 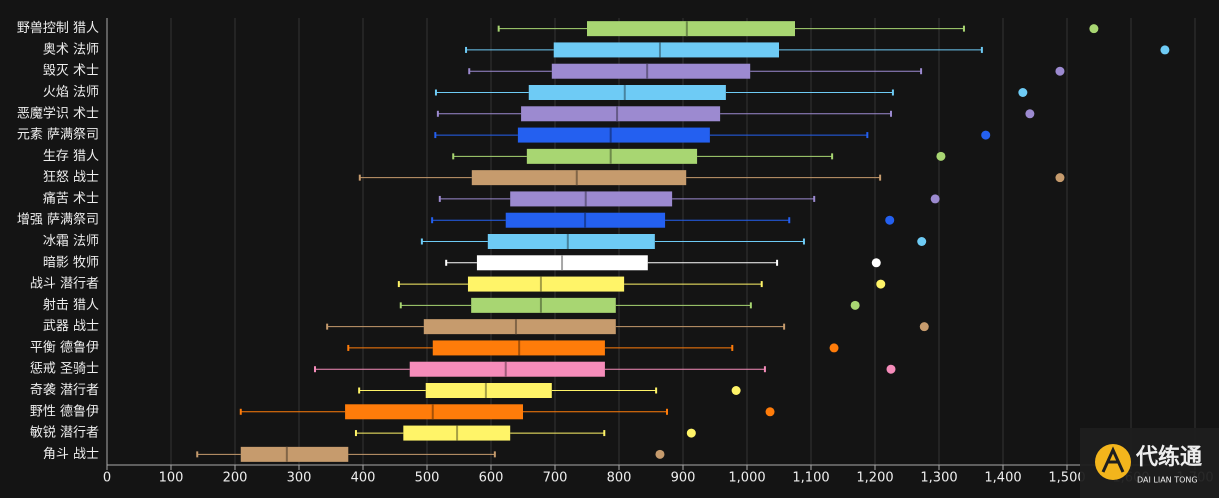 I want to click on y-tick-label: 元素 萨满祭司, so click(x=58, y=135).